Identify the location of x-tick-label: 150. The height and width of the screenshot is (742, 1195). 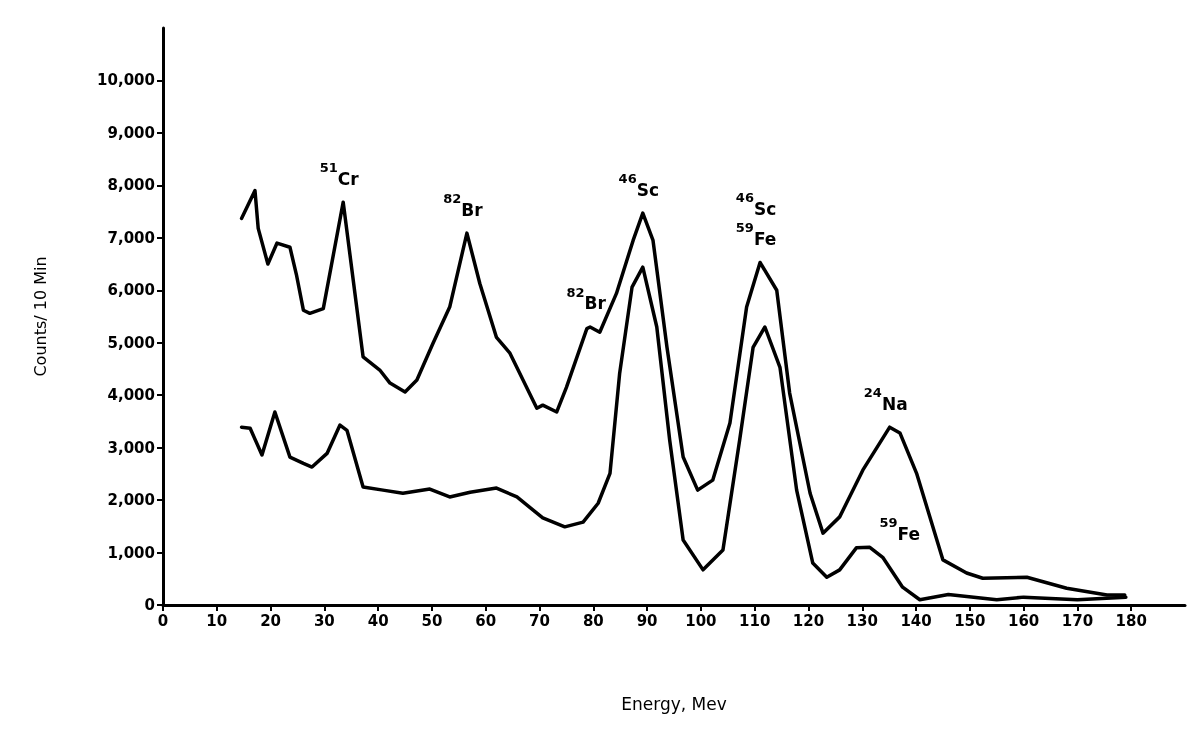
(970, 620).